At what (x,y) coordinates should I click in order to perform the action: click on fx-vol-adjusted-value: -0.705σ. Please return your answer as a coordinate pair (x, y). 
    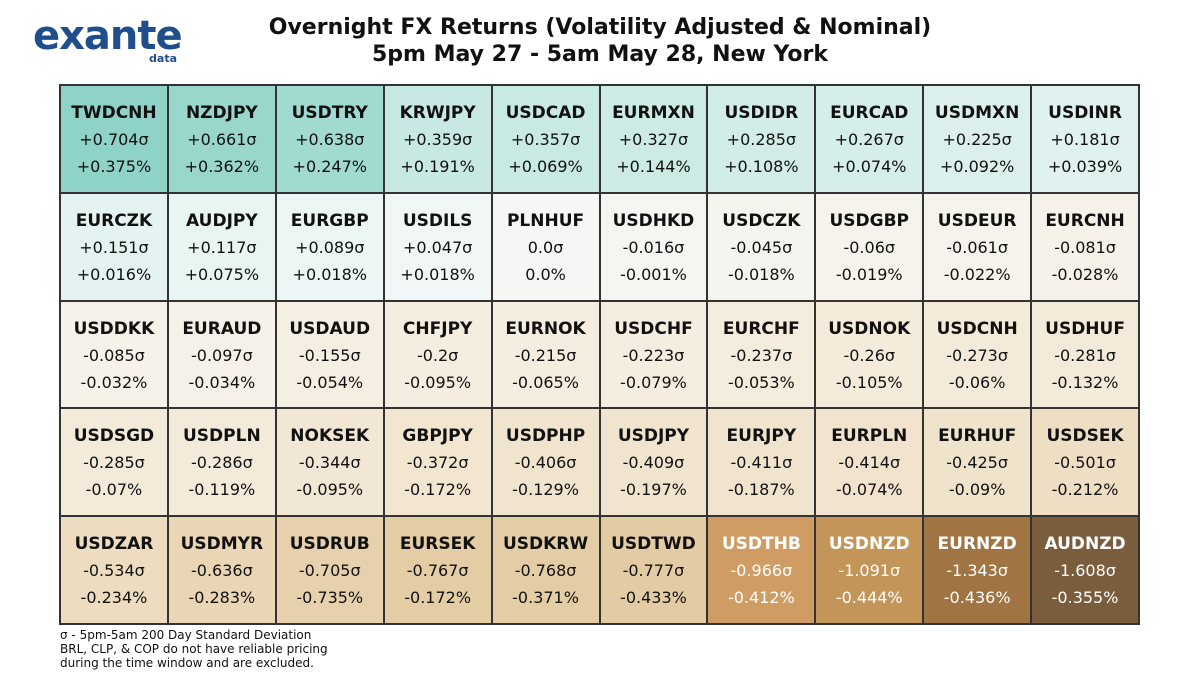
    Looking at the image, I should click on (329, 571).